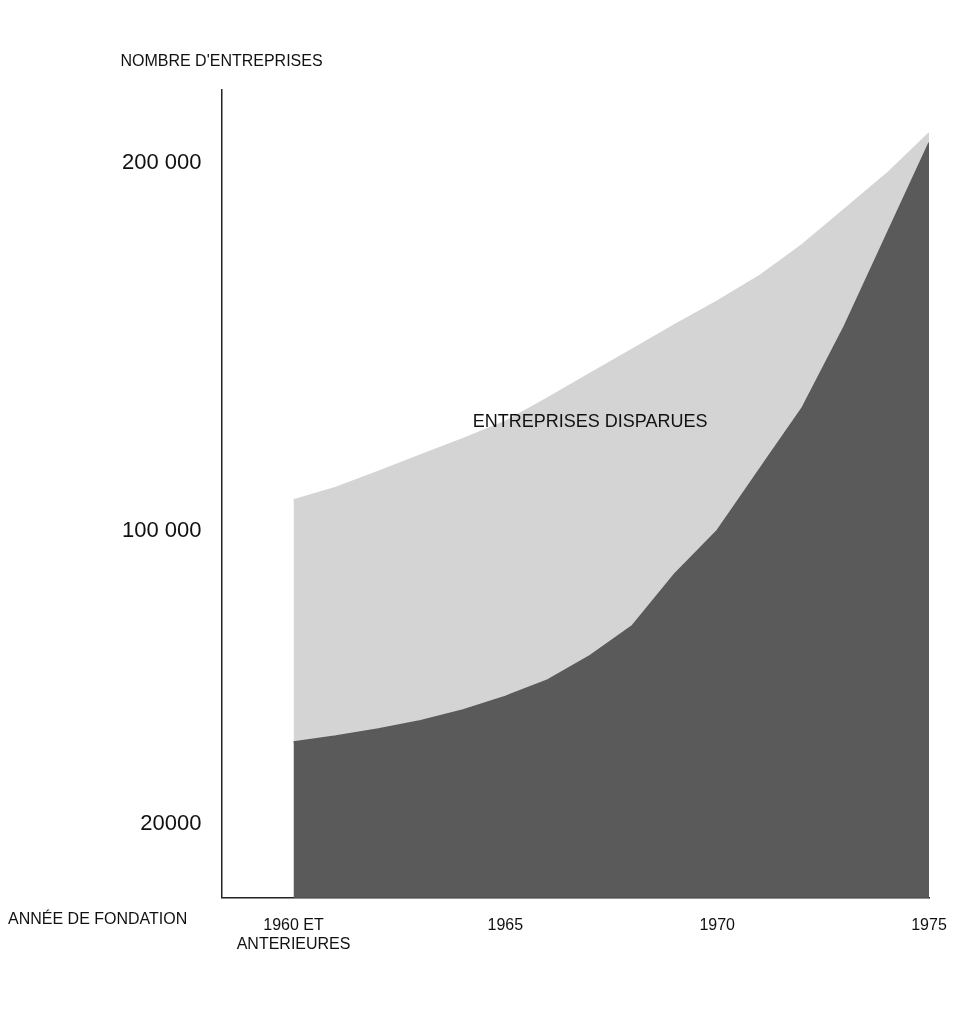 The height and width of the screenshot is (1014, 959). I want to click on series-label: ENTREPRISES DISPARUES, so click(590, 421).